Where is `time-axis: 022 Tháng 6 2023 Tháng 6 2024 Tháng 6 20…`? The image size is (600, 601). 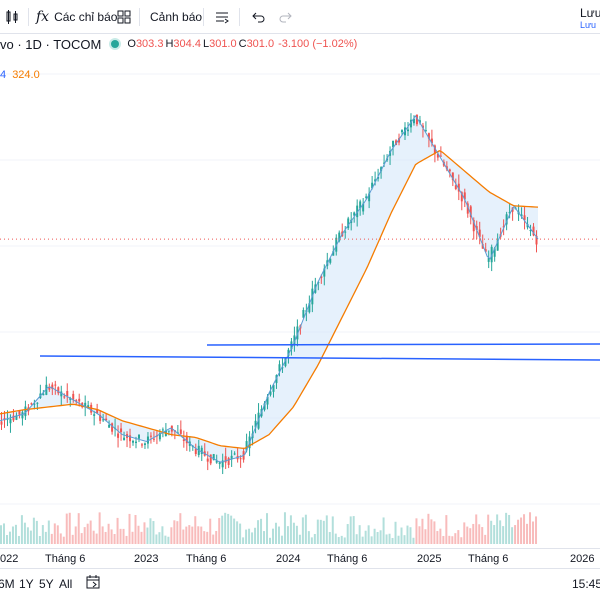
time-axis: 022 Tháng 6 2023 Tháng 6 2024 Tháng 6 20… is located at coordinates (300, 558).